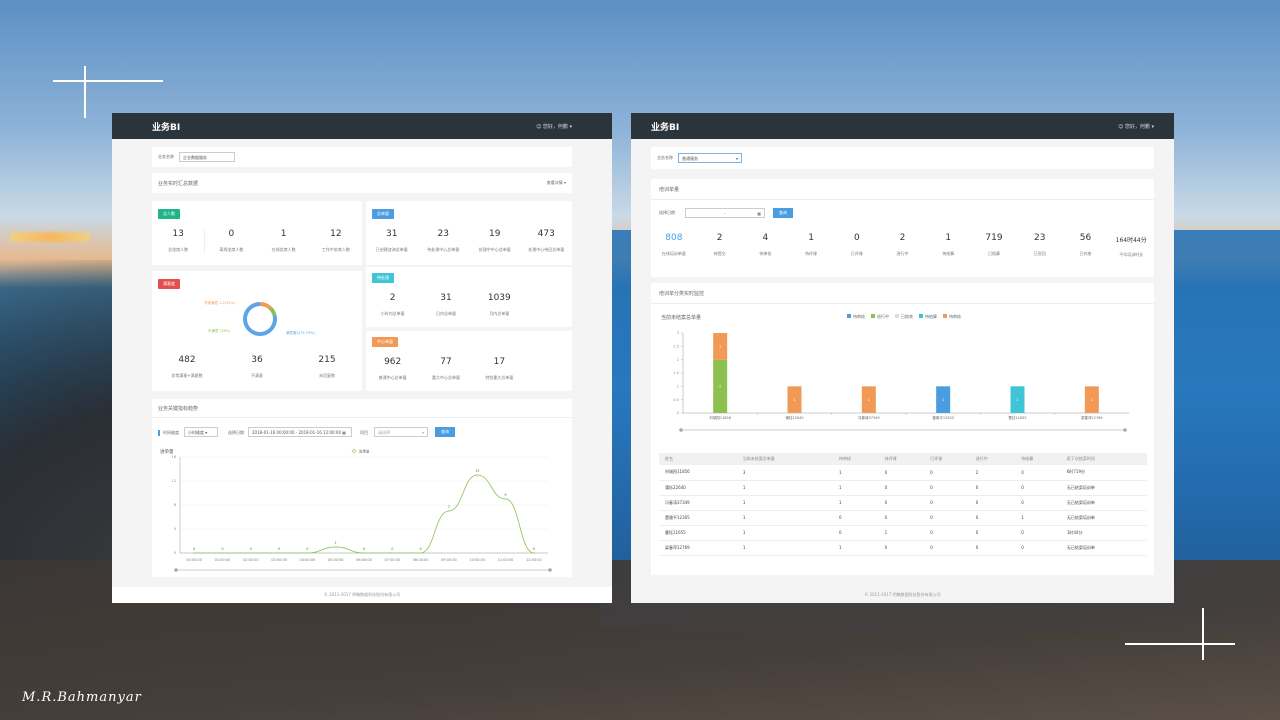 This screenshot has width=1280, height=720. I want to click on people-stats: 13 总坐席人数 0 离线坐席人数 1 在线坐席人数 12 工作中坐席人数, so click(257, 241).